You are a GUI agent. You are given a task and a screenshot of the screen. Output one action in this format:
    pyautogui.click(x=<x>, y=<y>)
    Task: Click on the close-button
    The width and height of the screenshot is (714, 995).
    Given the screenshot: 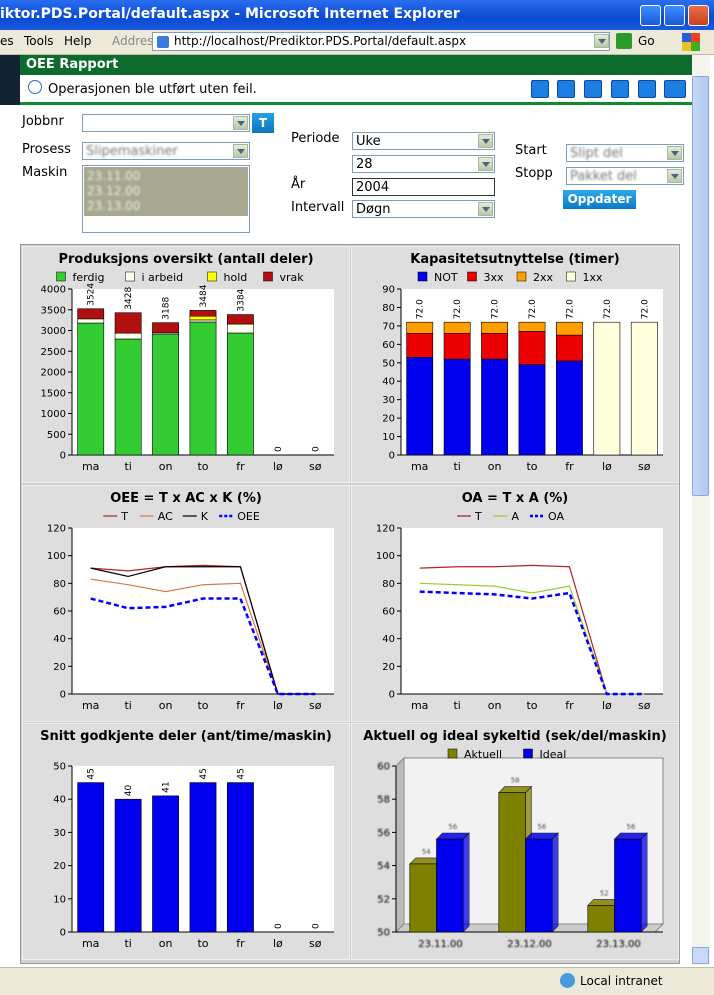 What is the action you would take?
    pyautogui.click(x=698, y=15)
    